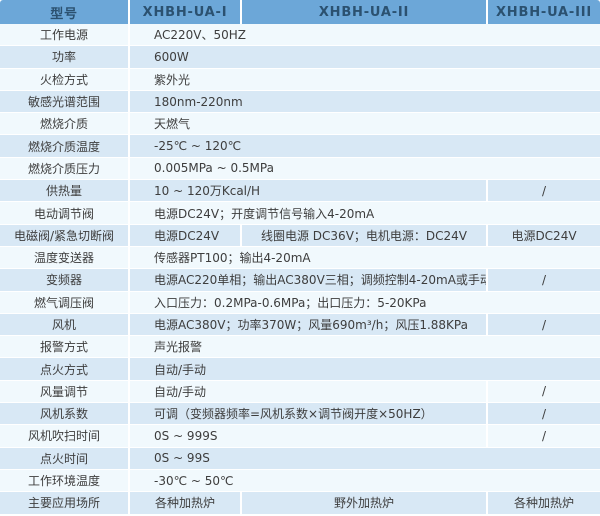 Image resolution: width=600 pixels, height=516 pixels. I want to click on spec-row-18: 风机系数 可调（变频器频率=风机系数×调节阀开度×50HZ） /, so click(300, 414).